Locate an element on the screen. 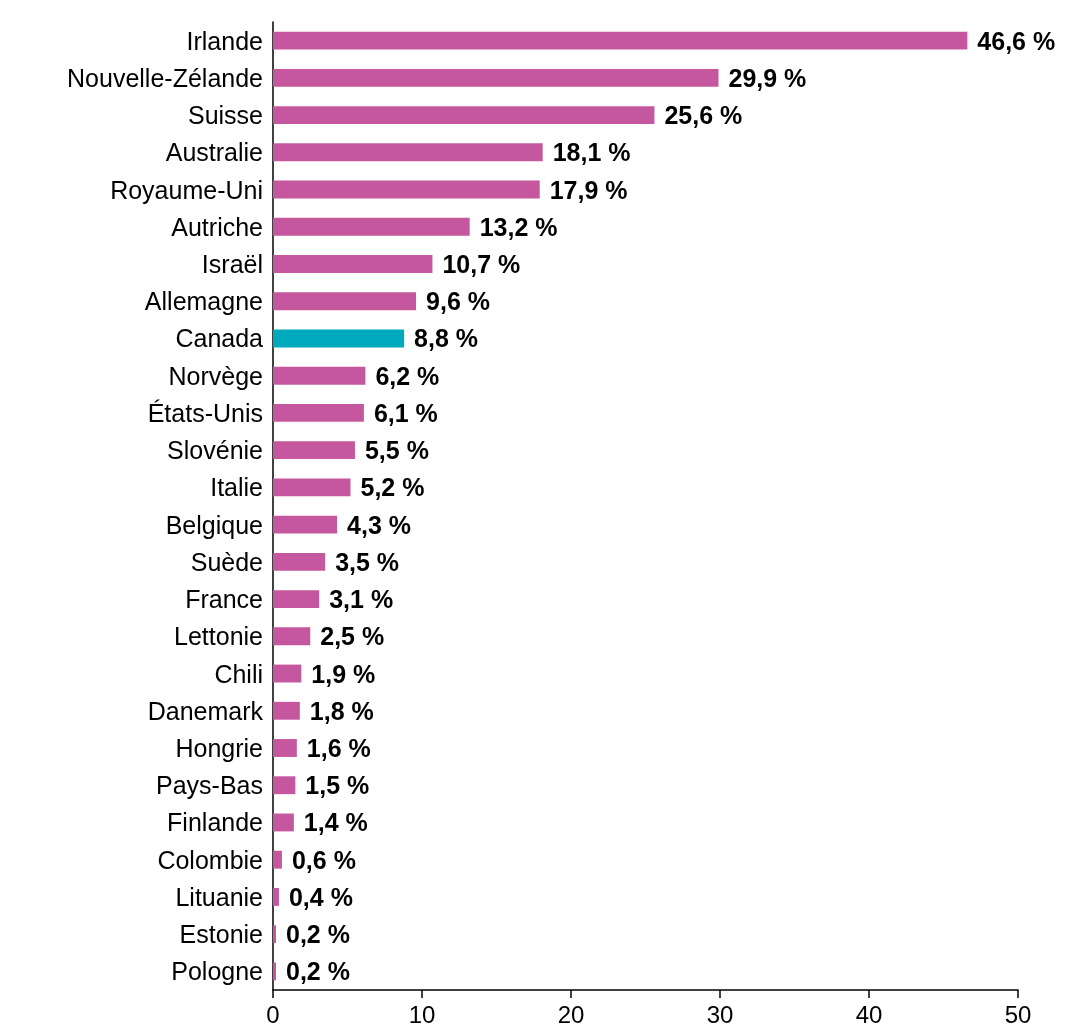  data-label: 13,2 % is located at coordinates (518, 226).